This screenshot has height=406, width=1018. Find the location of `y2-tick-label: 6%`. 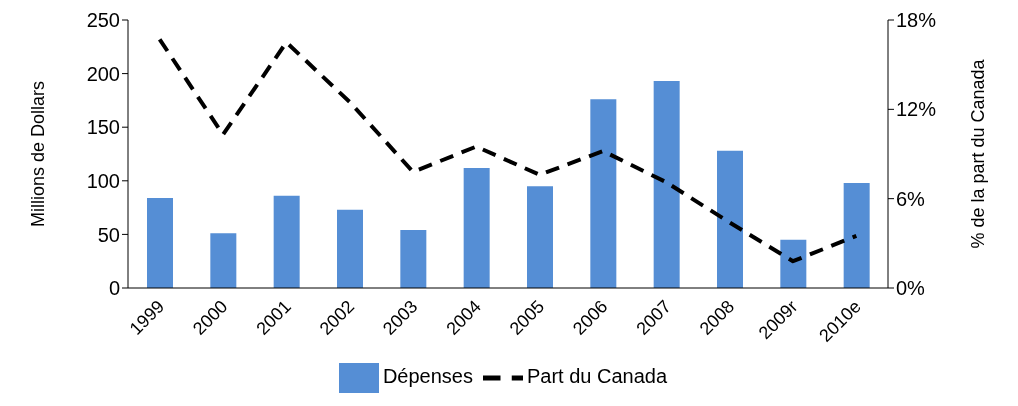

y2-tick-label: 6% is located at coordinates (911, 198).